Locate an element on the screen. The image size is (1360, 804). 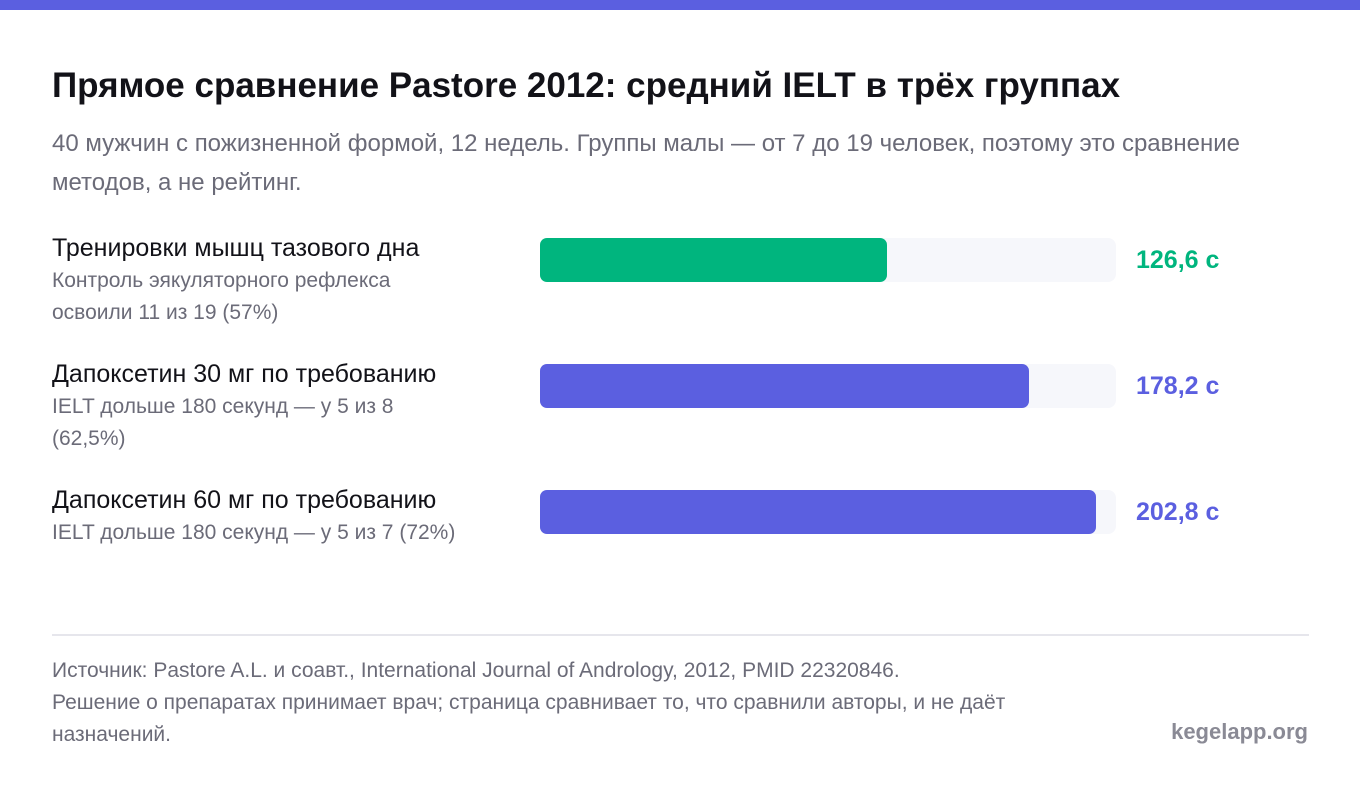
top-bar is located at coordinates (680, 5).